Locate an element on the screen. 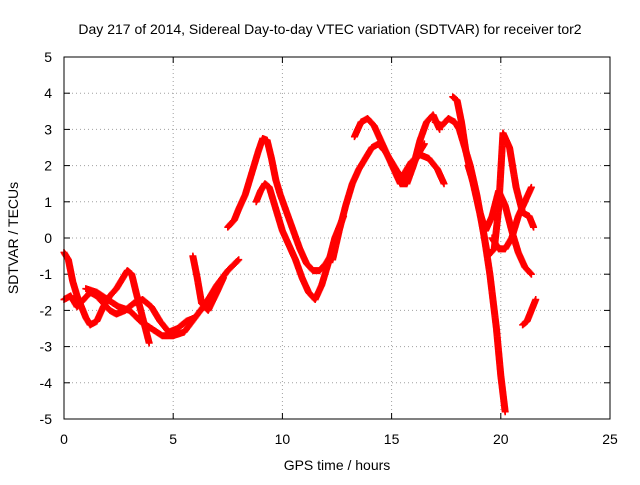 This screenshot has height=485, width=640. series-satellite-track-h is located at coordinates (397, 149).